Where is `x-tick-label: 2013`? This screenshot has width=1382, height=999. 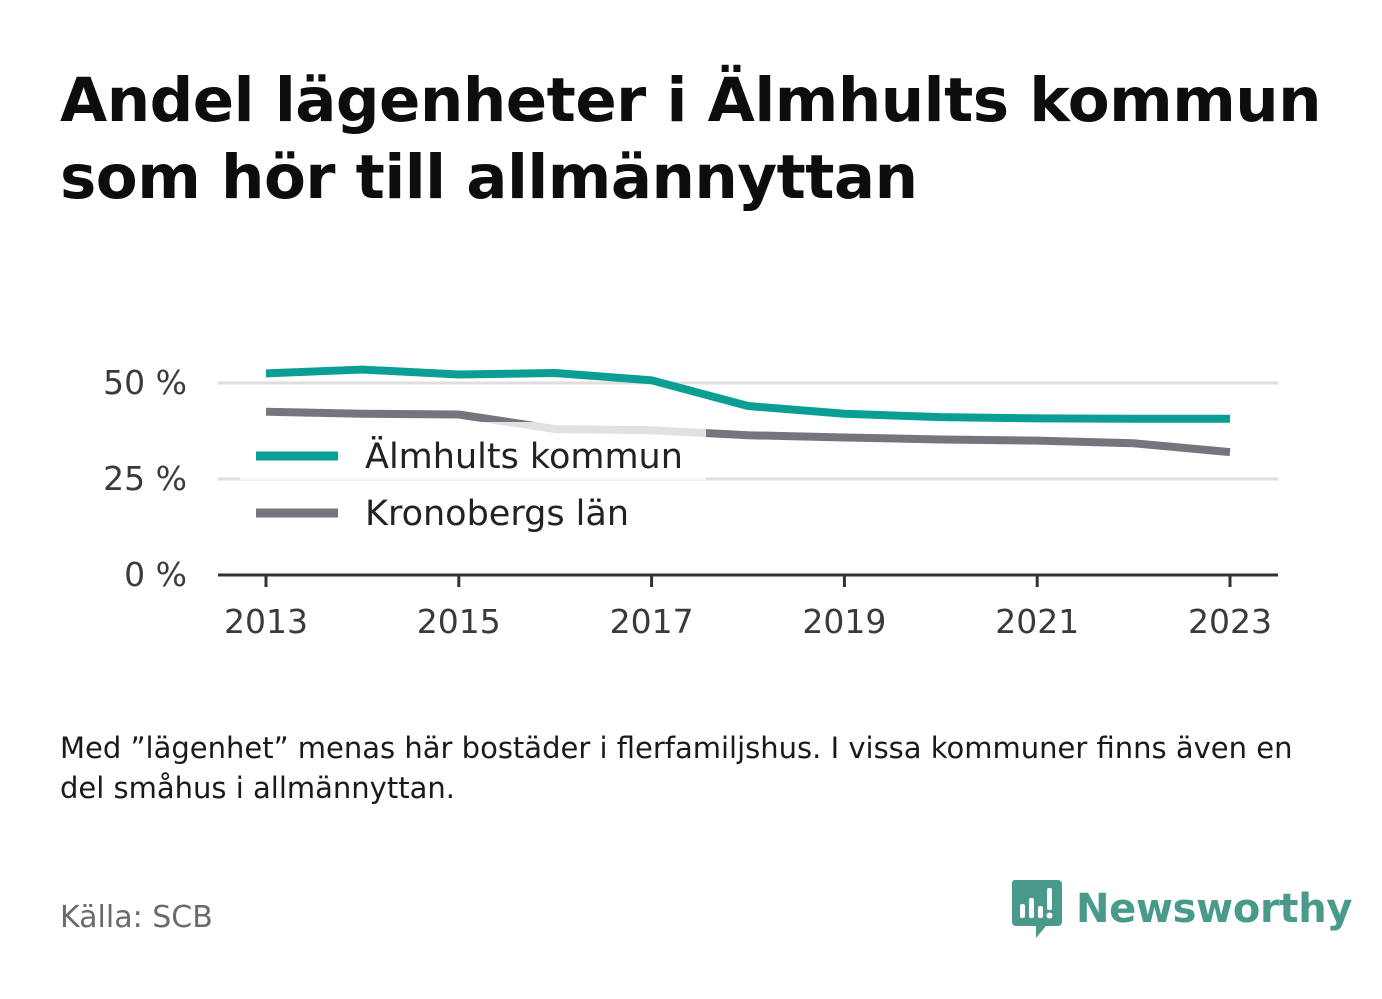 x-tick-label: 2013 is located at coordinates (266, 621).